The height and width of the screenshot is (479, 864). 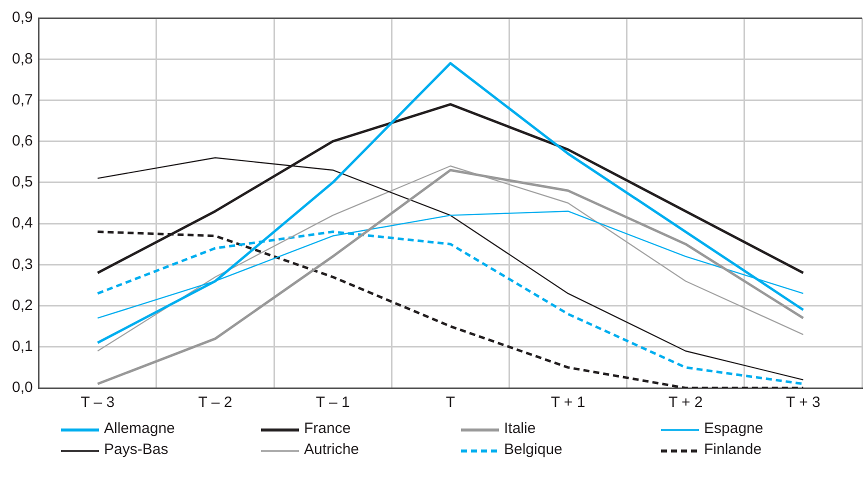 I want to click on legend-label: Pays-Bas, so click(x=136, y=449).